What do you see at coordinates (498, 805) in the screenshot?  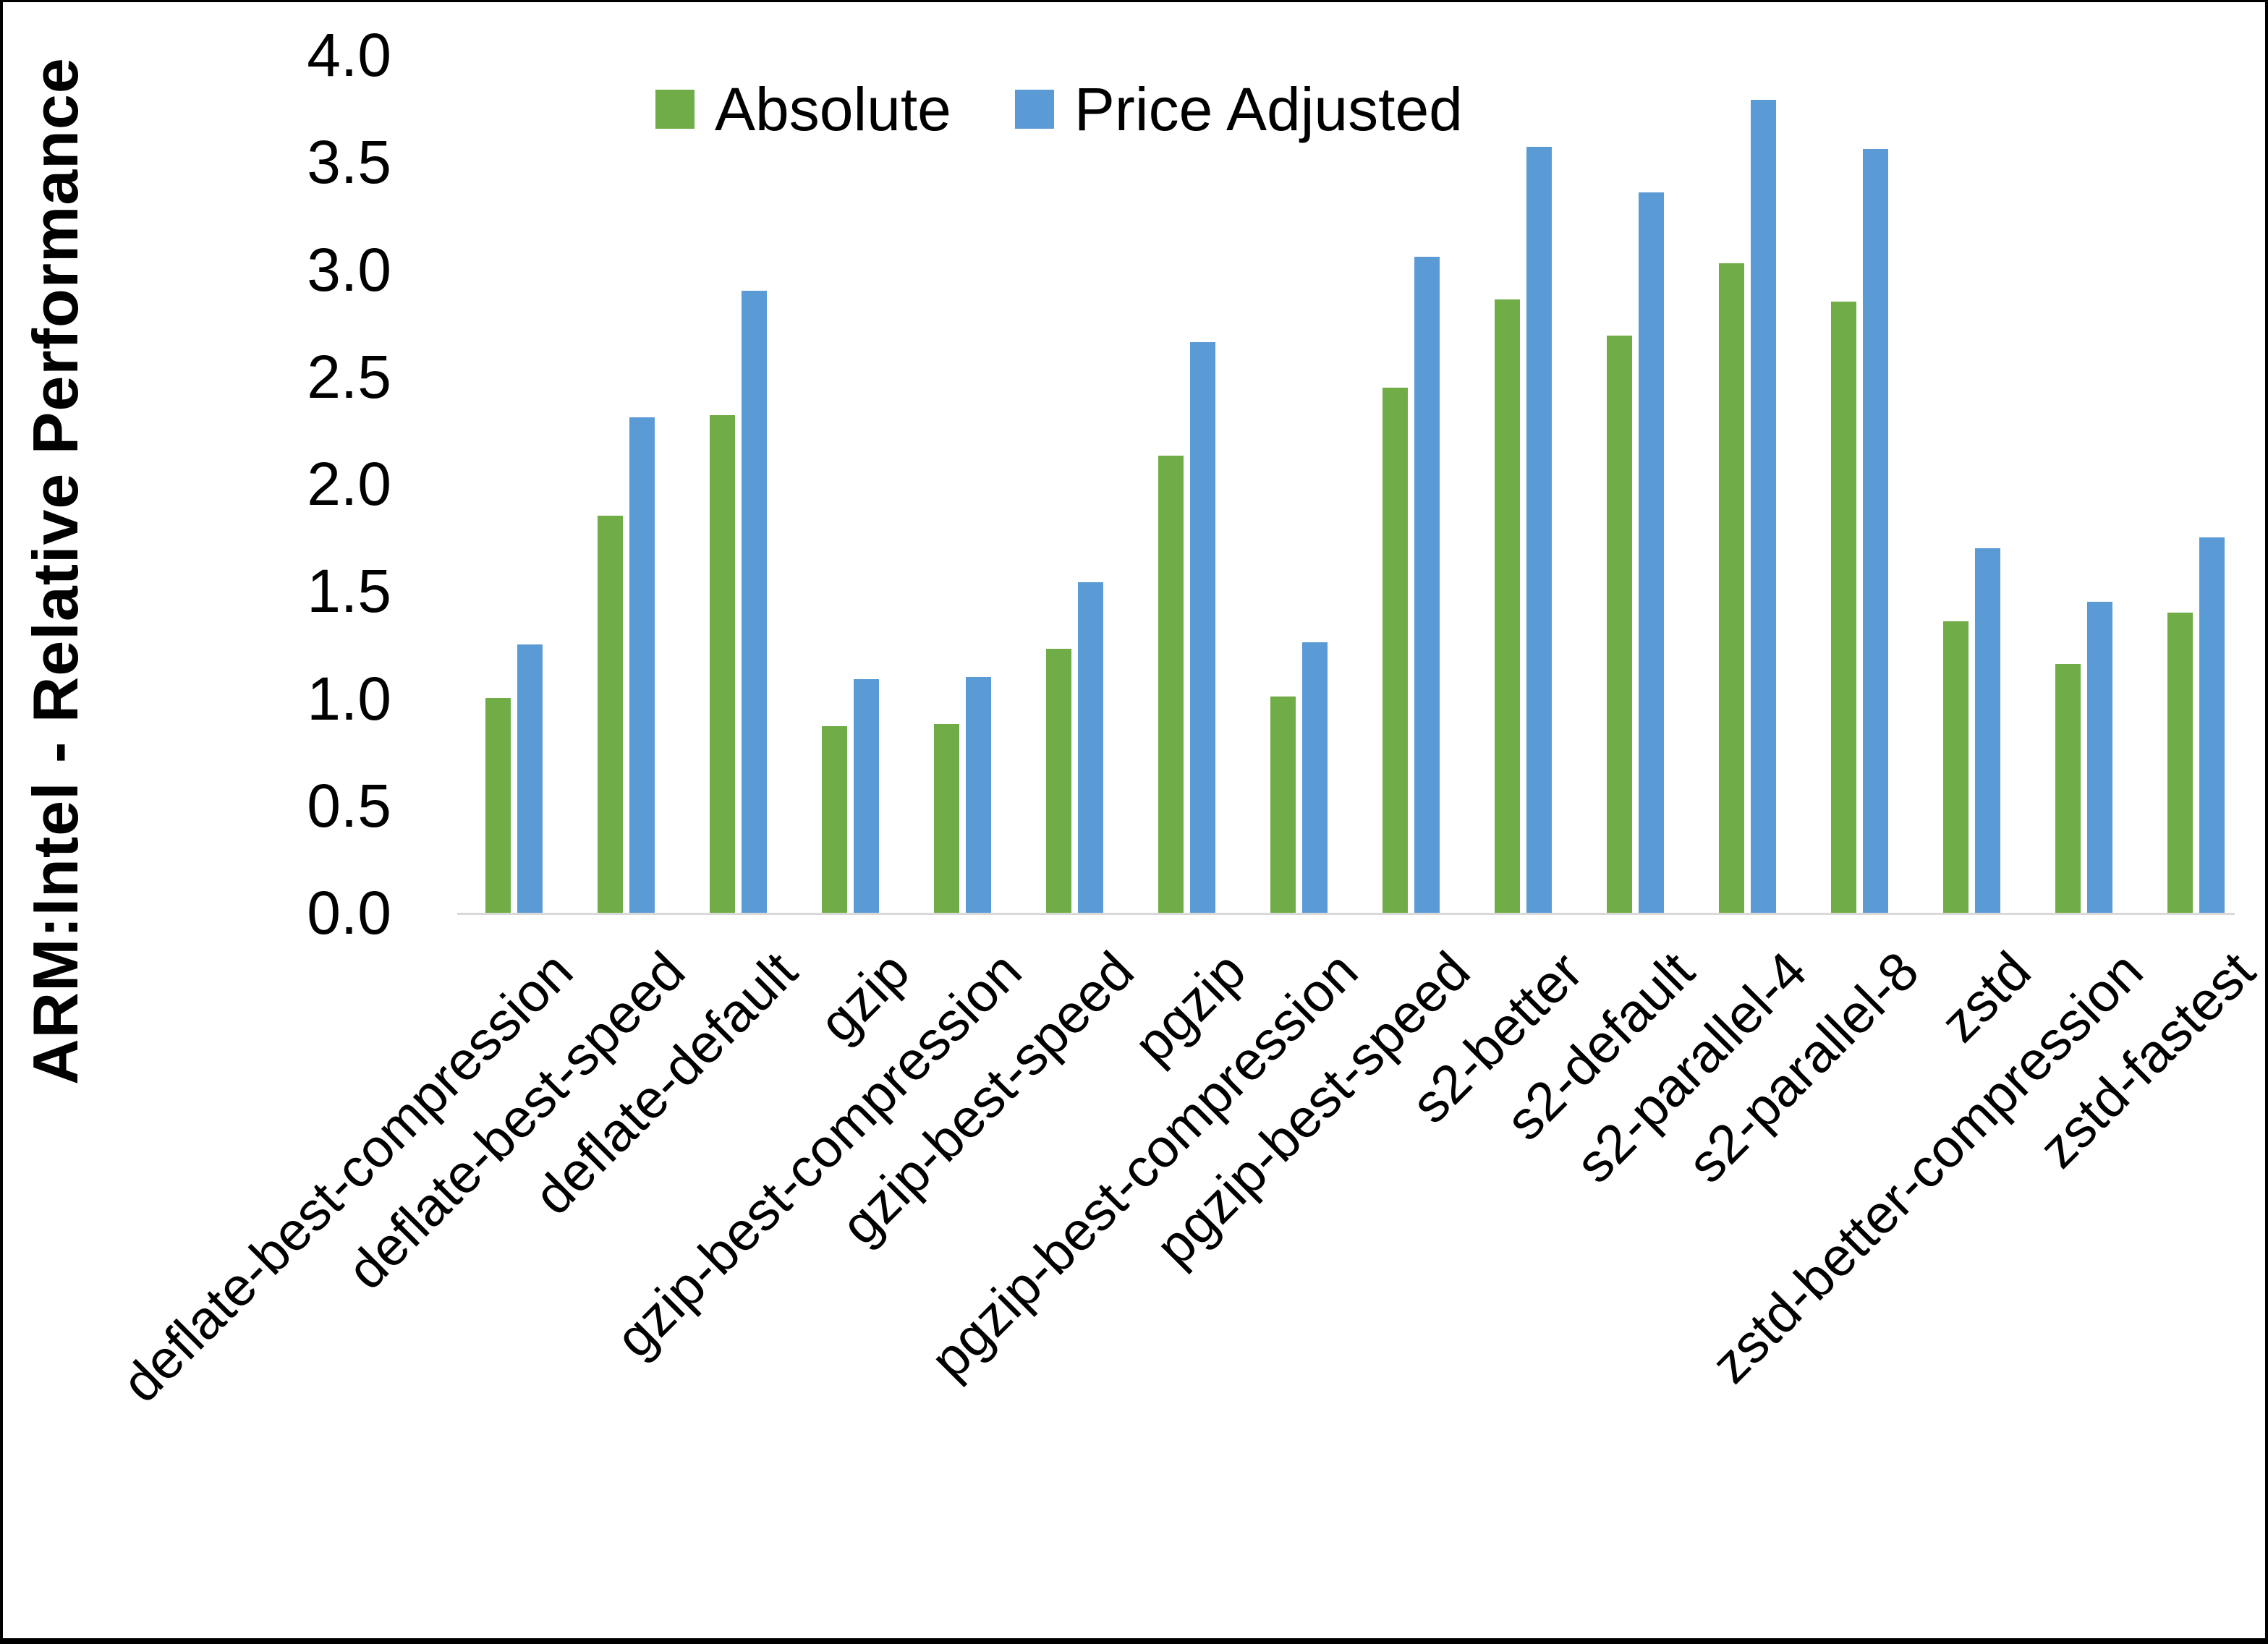 I see `bar-absolute-deflate-best-compression` at bounding box center [498, 805].